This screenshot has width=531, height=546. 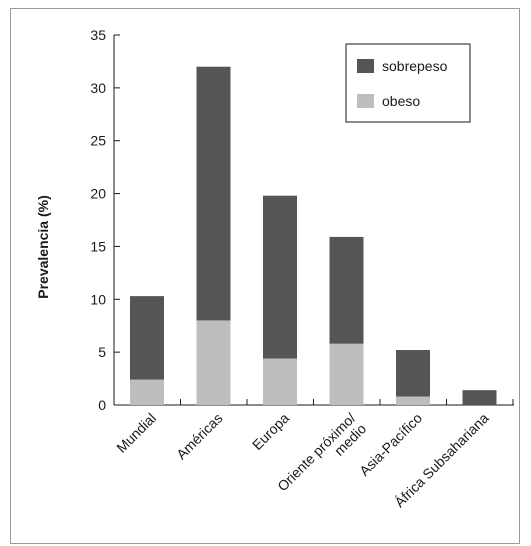 I want to click on x-tick-label: Asia-Pacífico, so click(x=390, y=444).